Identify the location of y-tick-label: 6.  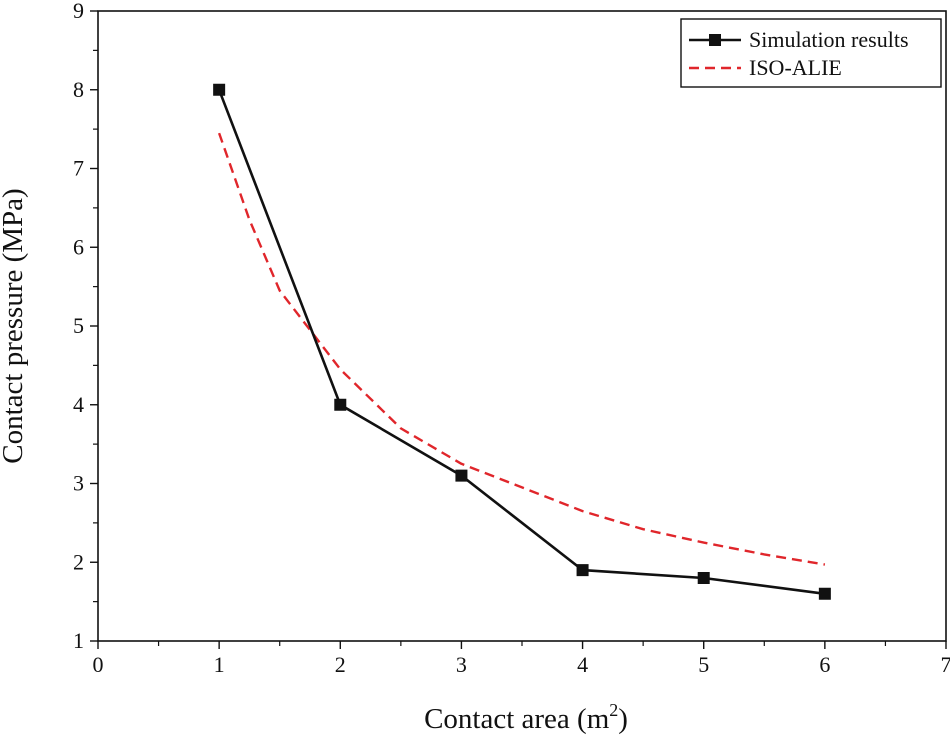
(78, 246).